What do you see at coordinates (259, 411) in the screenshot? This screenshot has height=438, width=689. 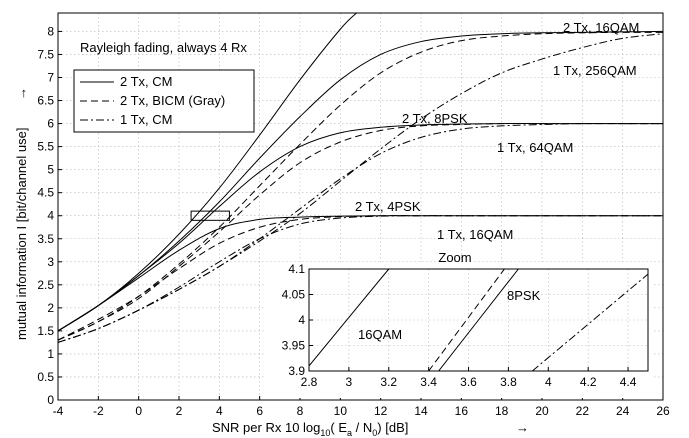 I see `main-xtick-label-5: 6` at bounding box center [259, 411].